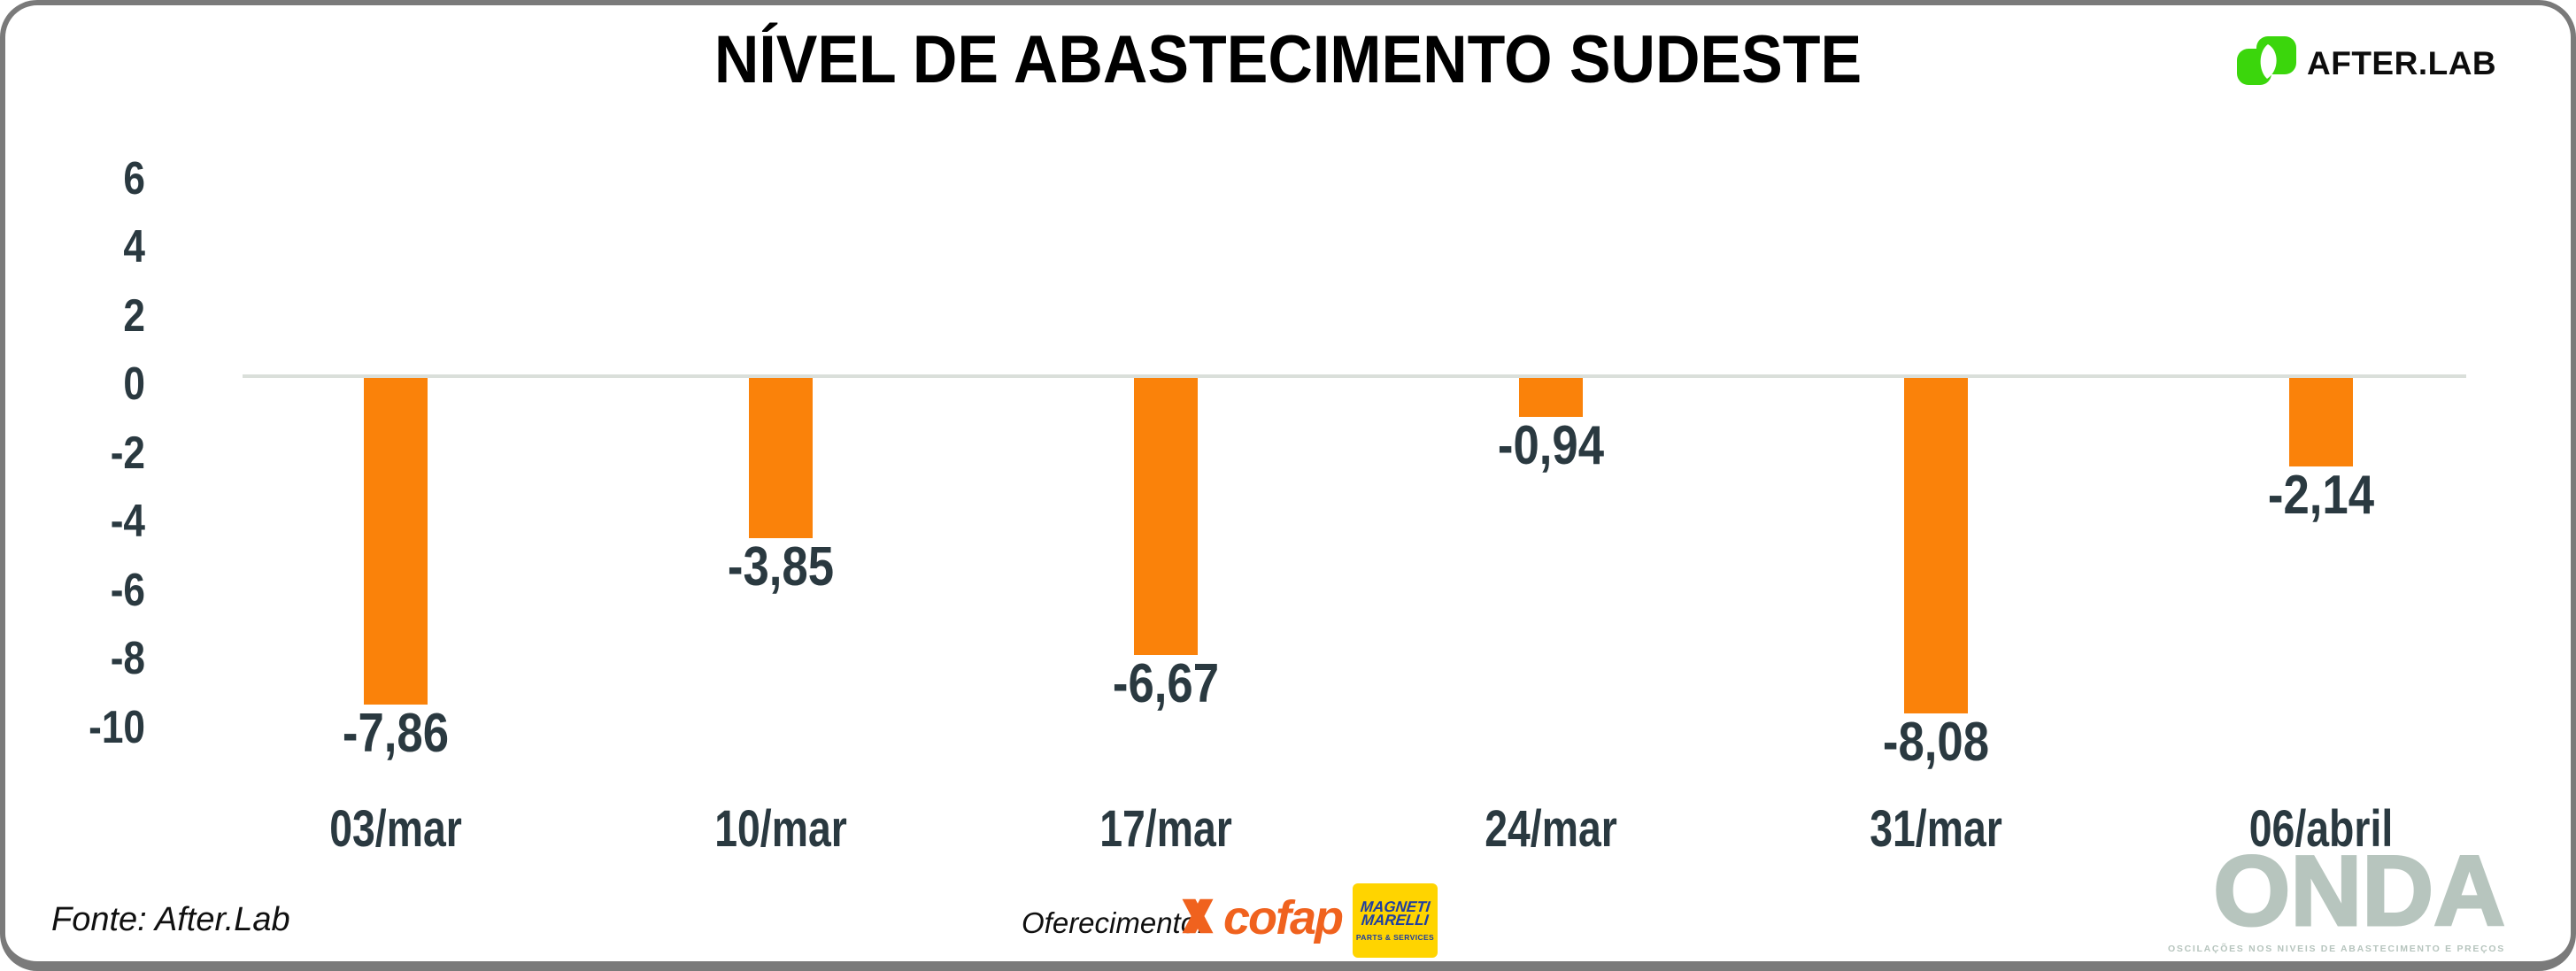 This screenshot has height=971, width=2576. I want to click on bar-value-label: -0,94, so click(1551, 446).